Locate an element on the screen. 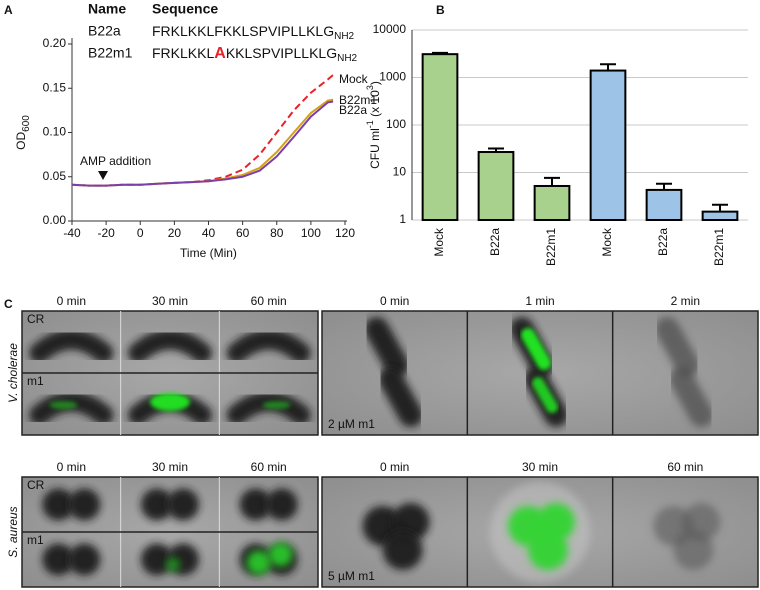 The width and height of the screenshot is (760, 590). y-title-part: CFU ml is located at coordinates (375, 148).